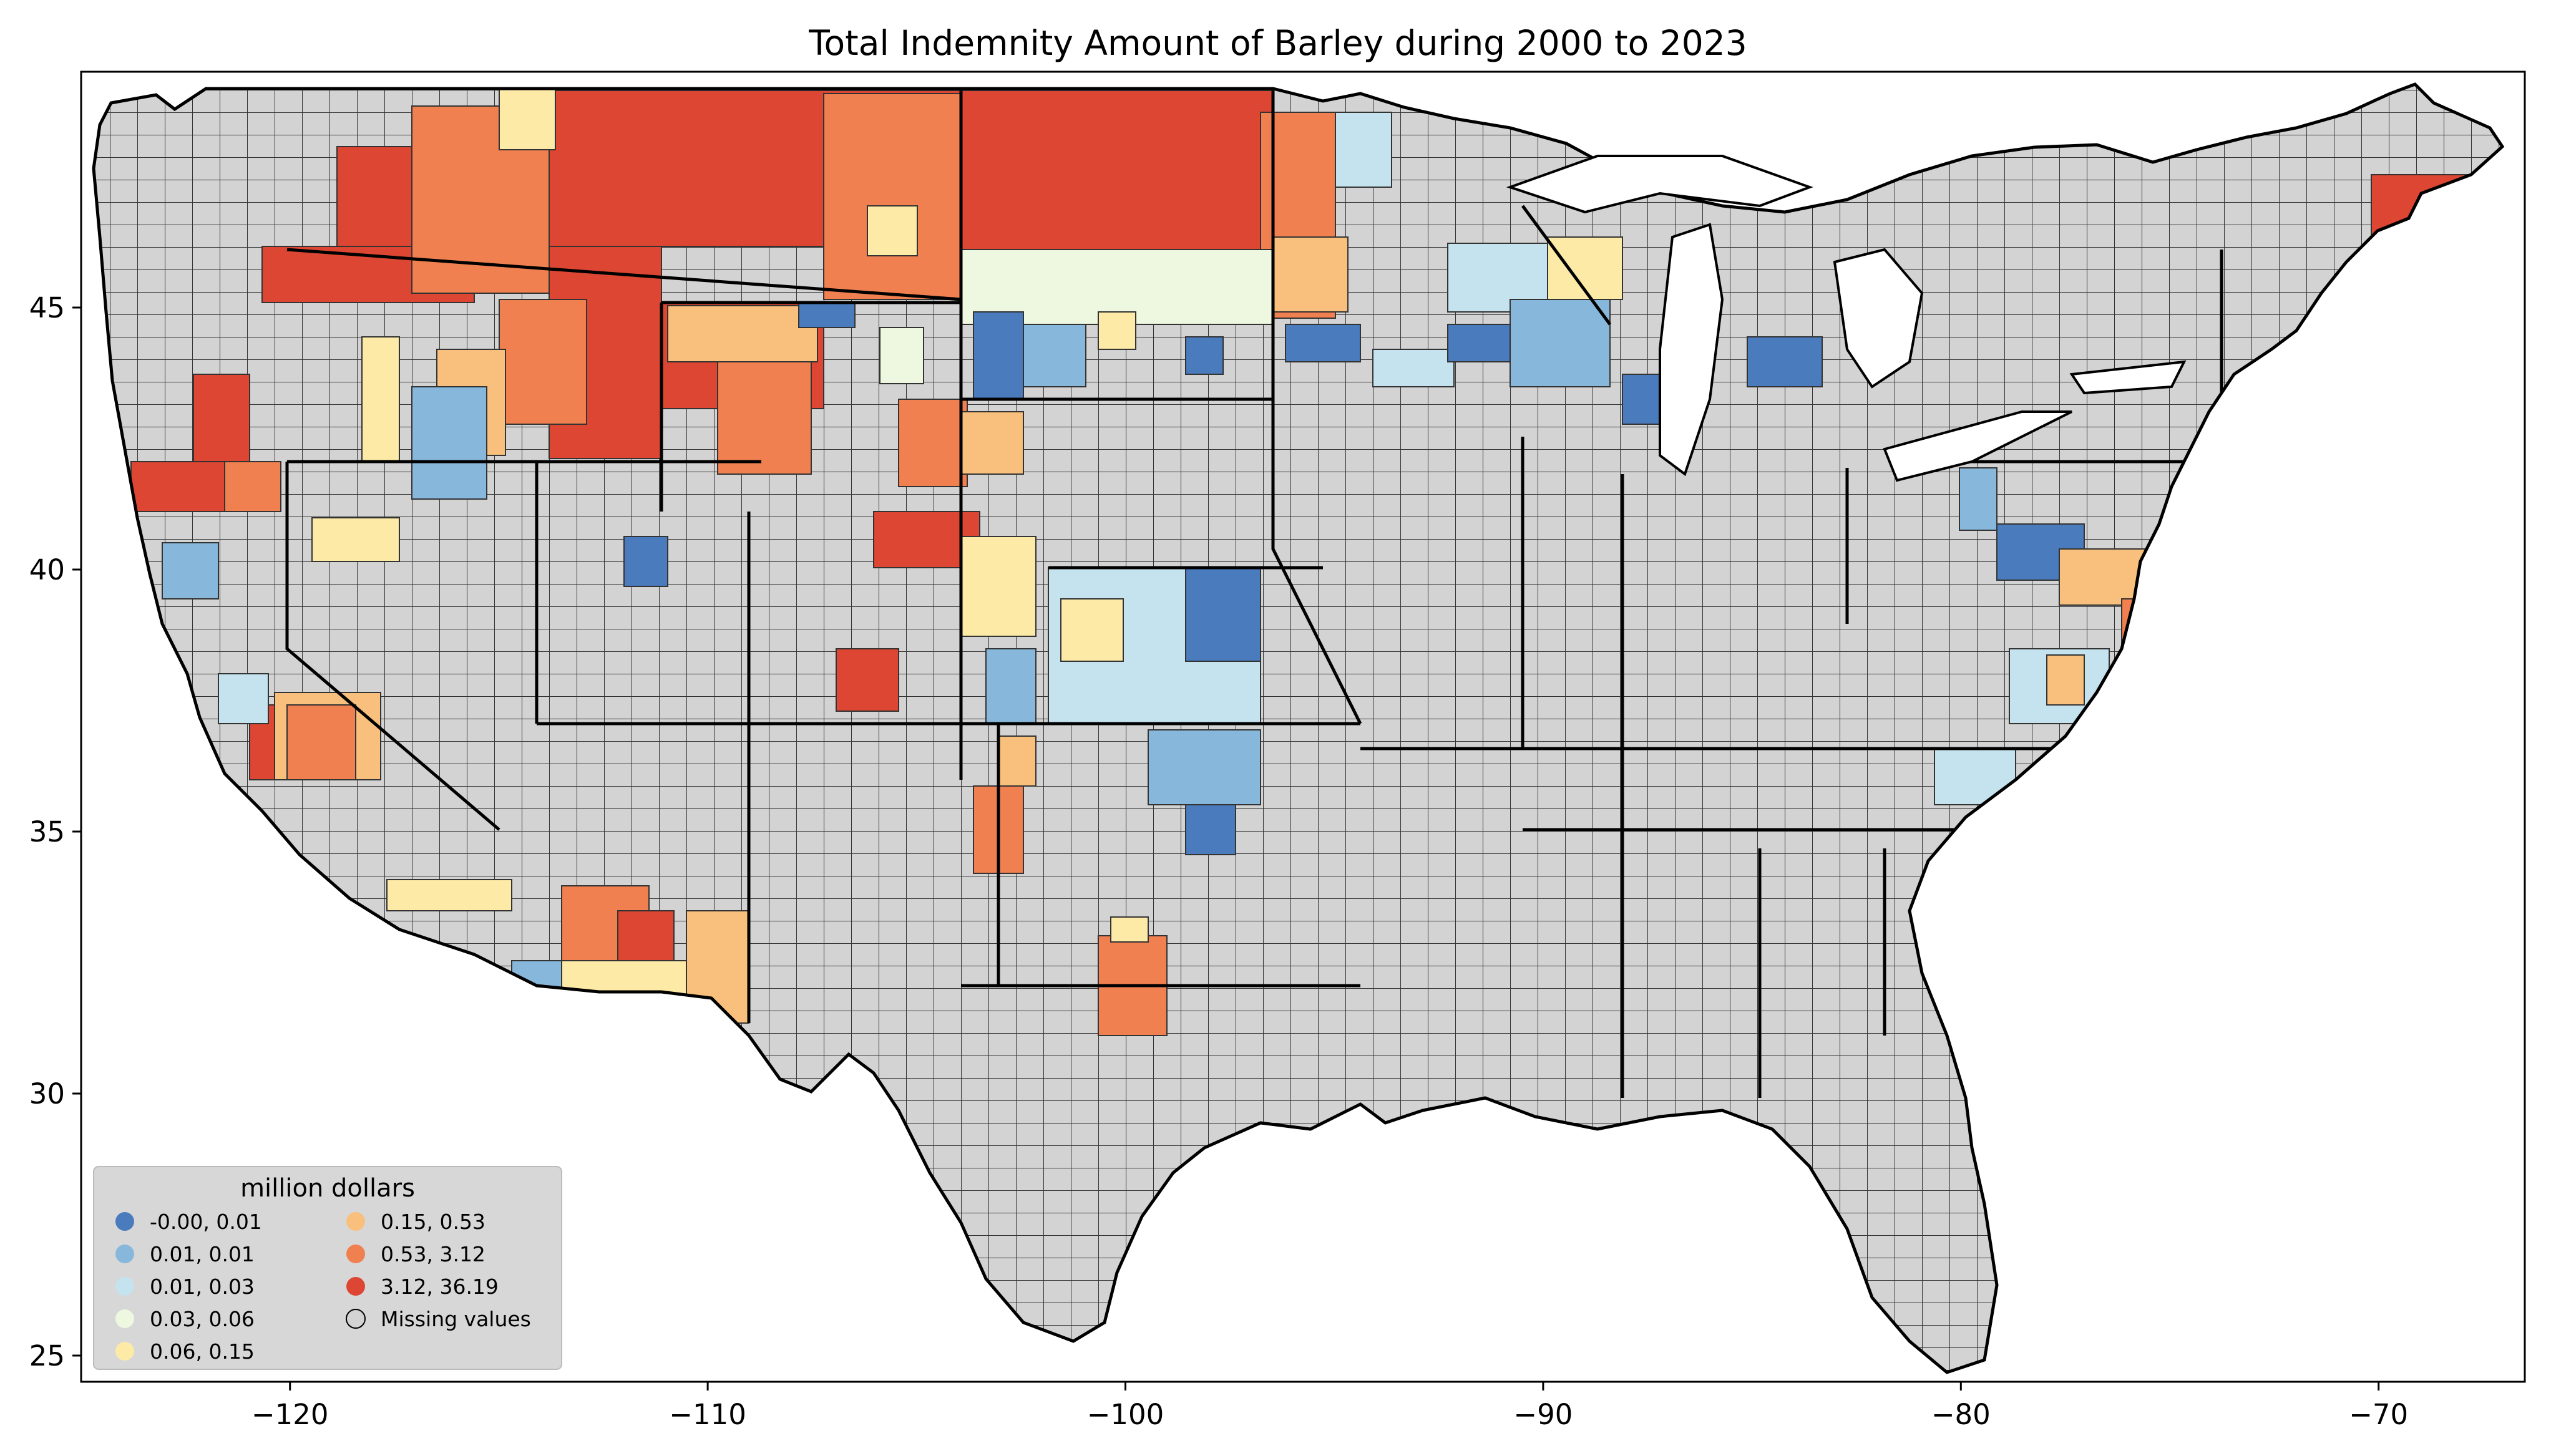 The image size is (2556, 1456). Describe the element at coordinates (1977, 446) in the screenshot. I see `lake-erie` at that location.